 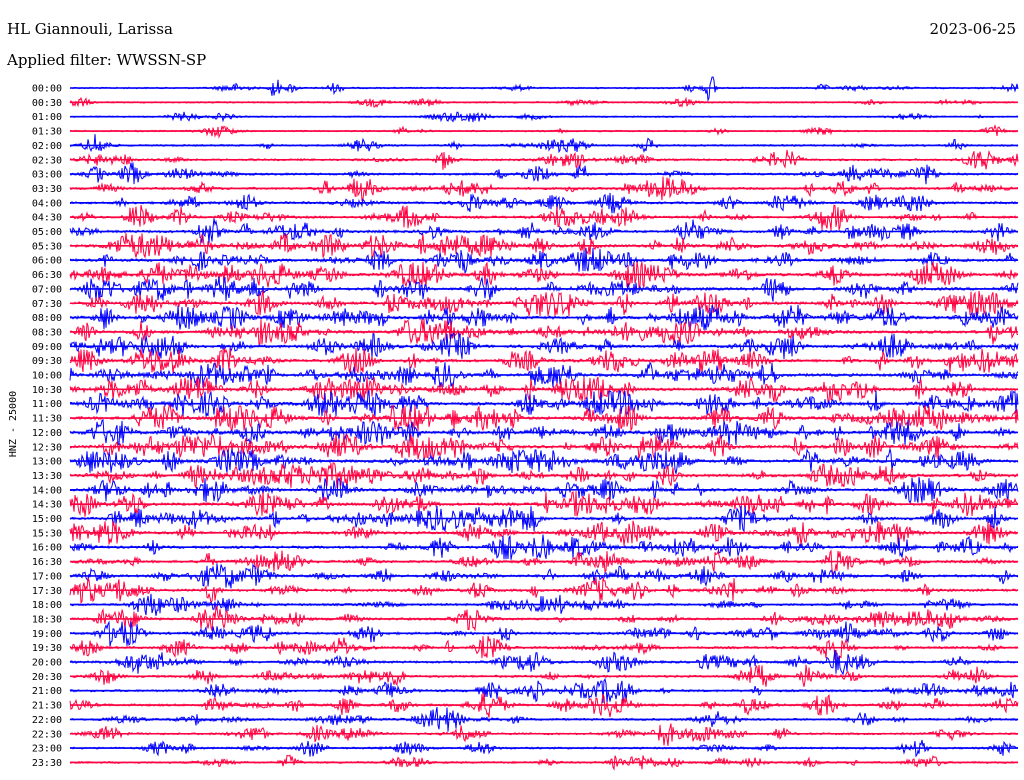 What do you see at coordinates (47, 232) in the screenshot?
I see `time-tick-label: 05:00` at bounding box center [47, 232].